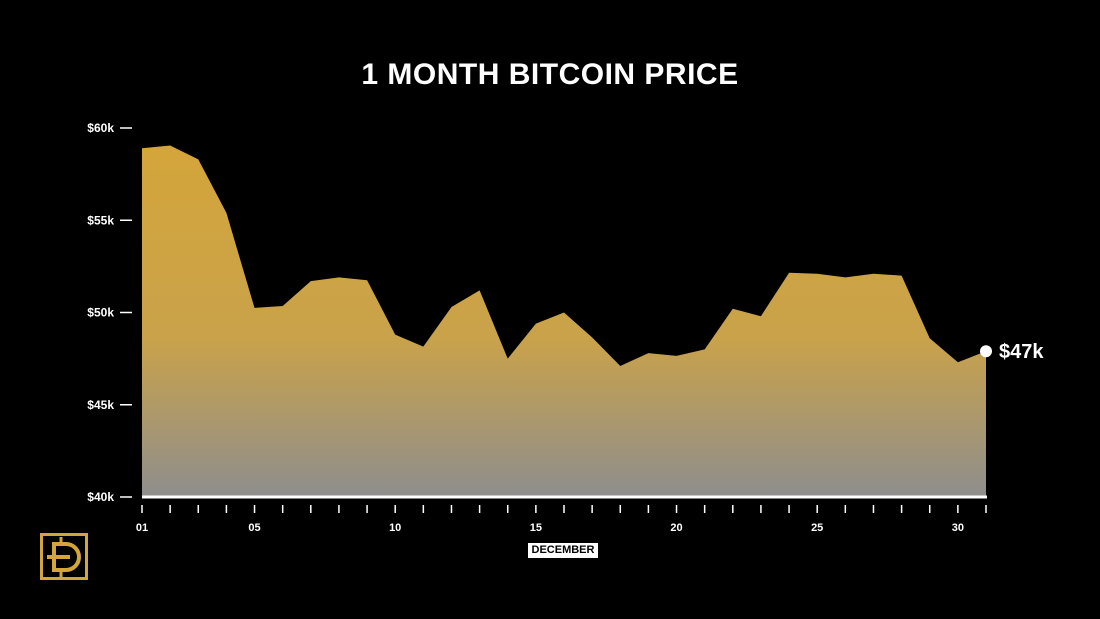  I want to click on x-tick-label: 30, so click(958, 528).